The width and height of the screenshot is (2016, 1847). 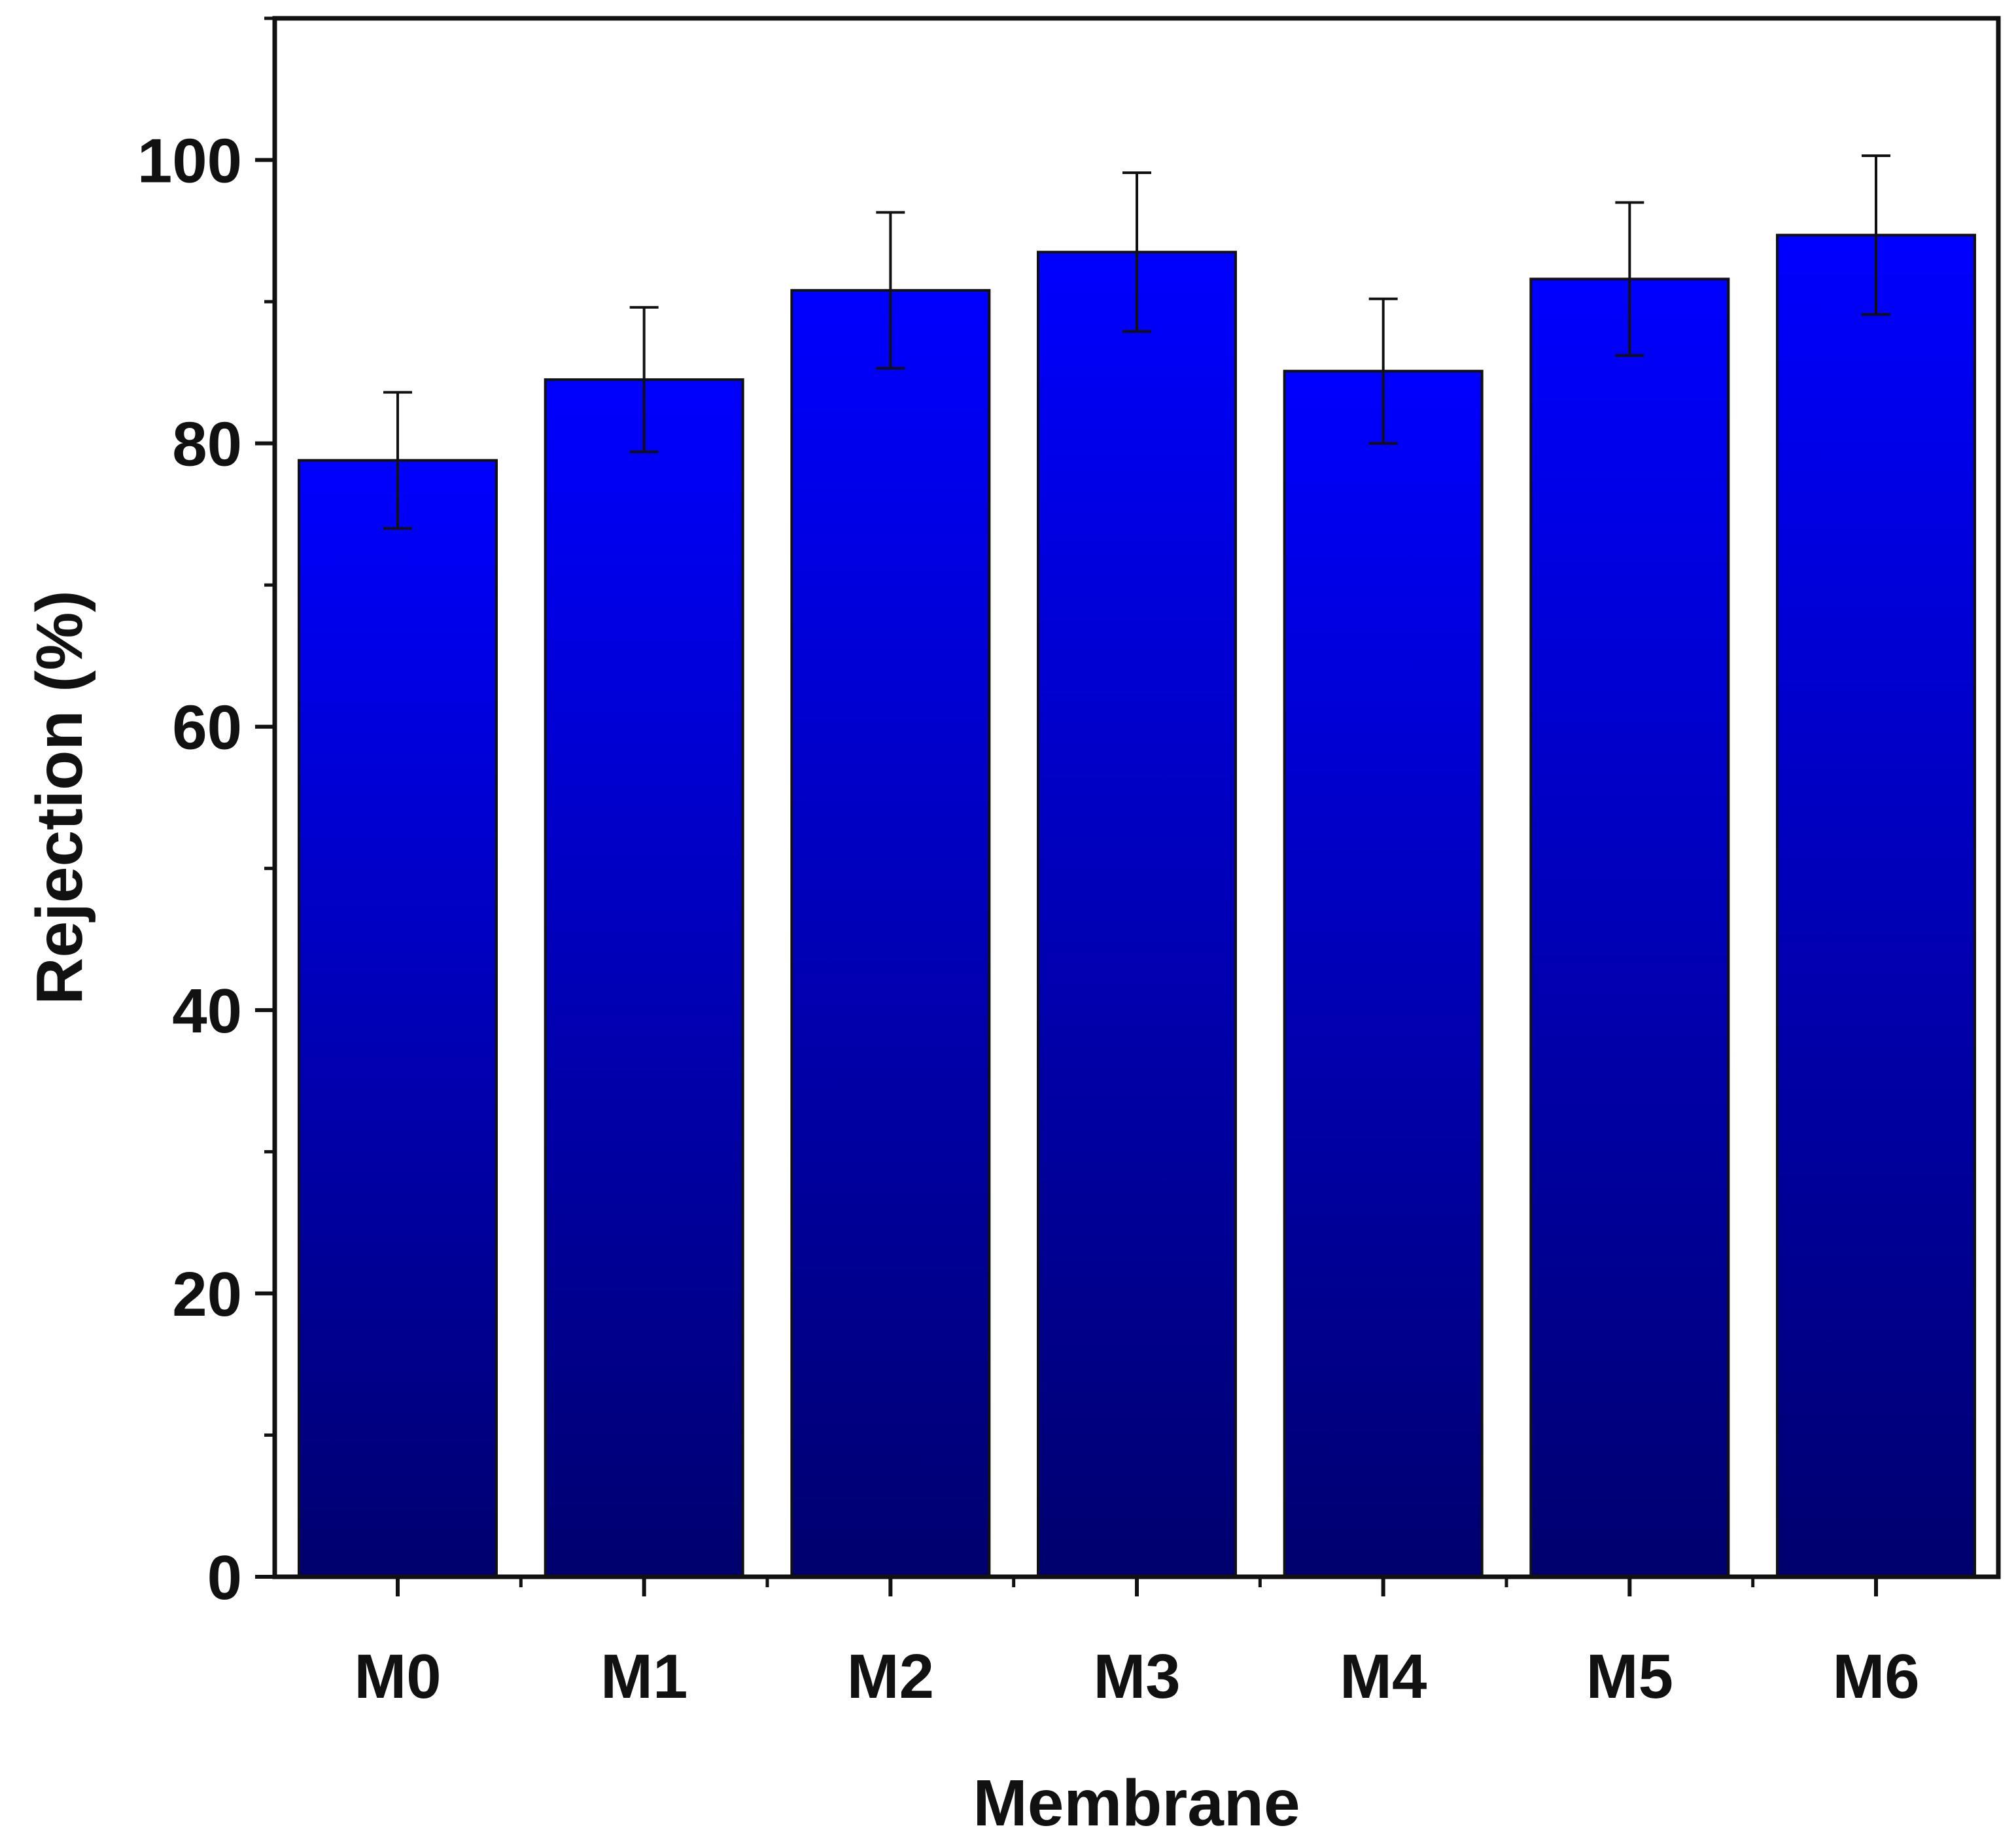 What do you see at coordinates (207, 1011) in the screenshot?
I see `y-tick-label: 40` at bounding box center [207, 1011].